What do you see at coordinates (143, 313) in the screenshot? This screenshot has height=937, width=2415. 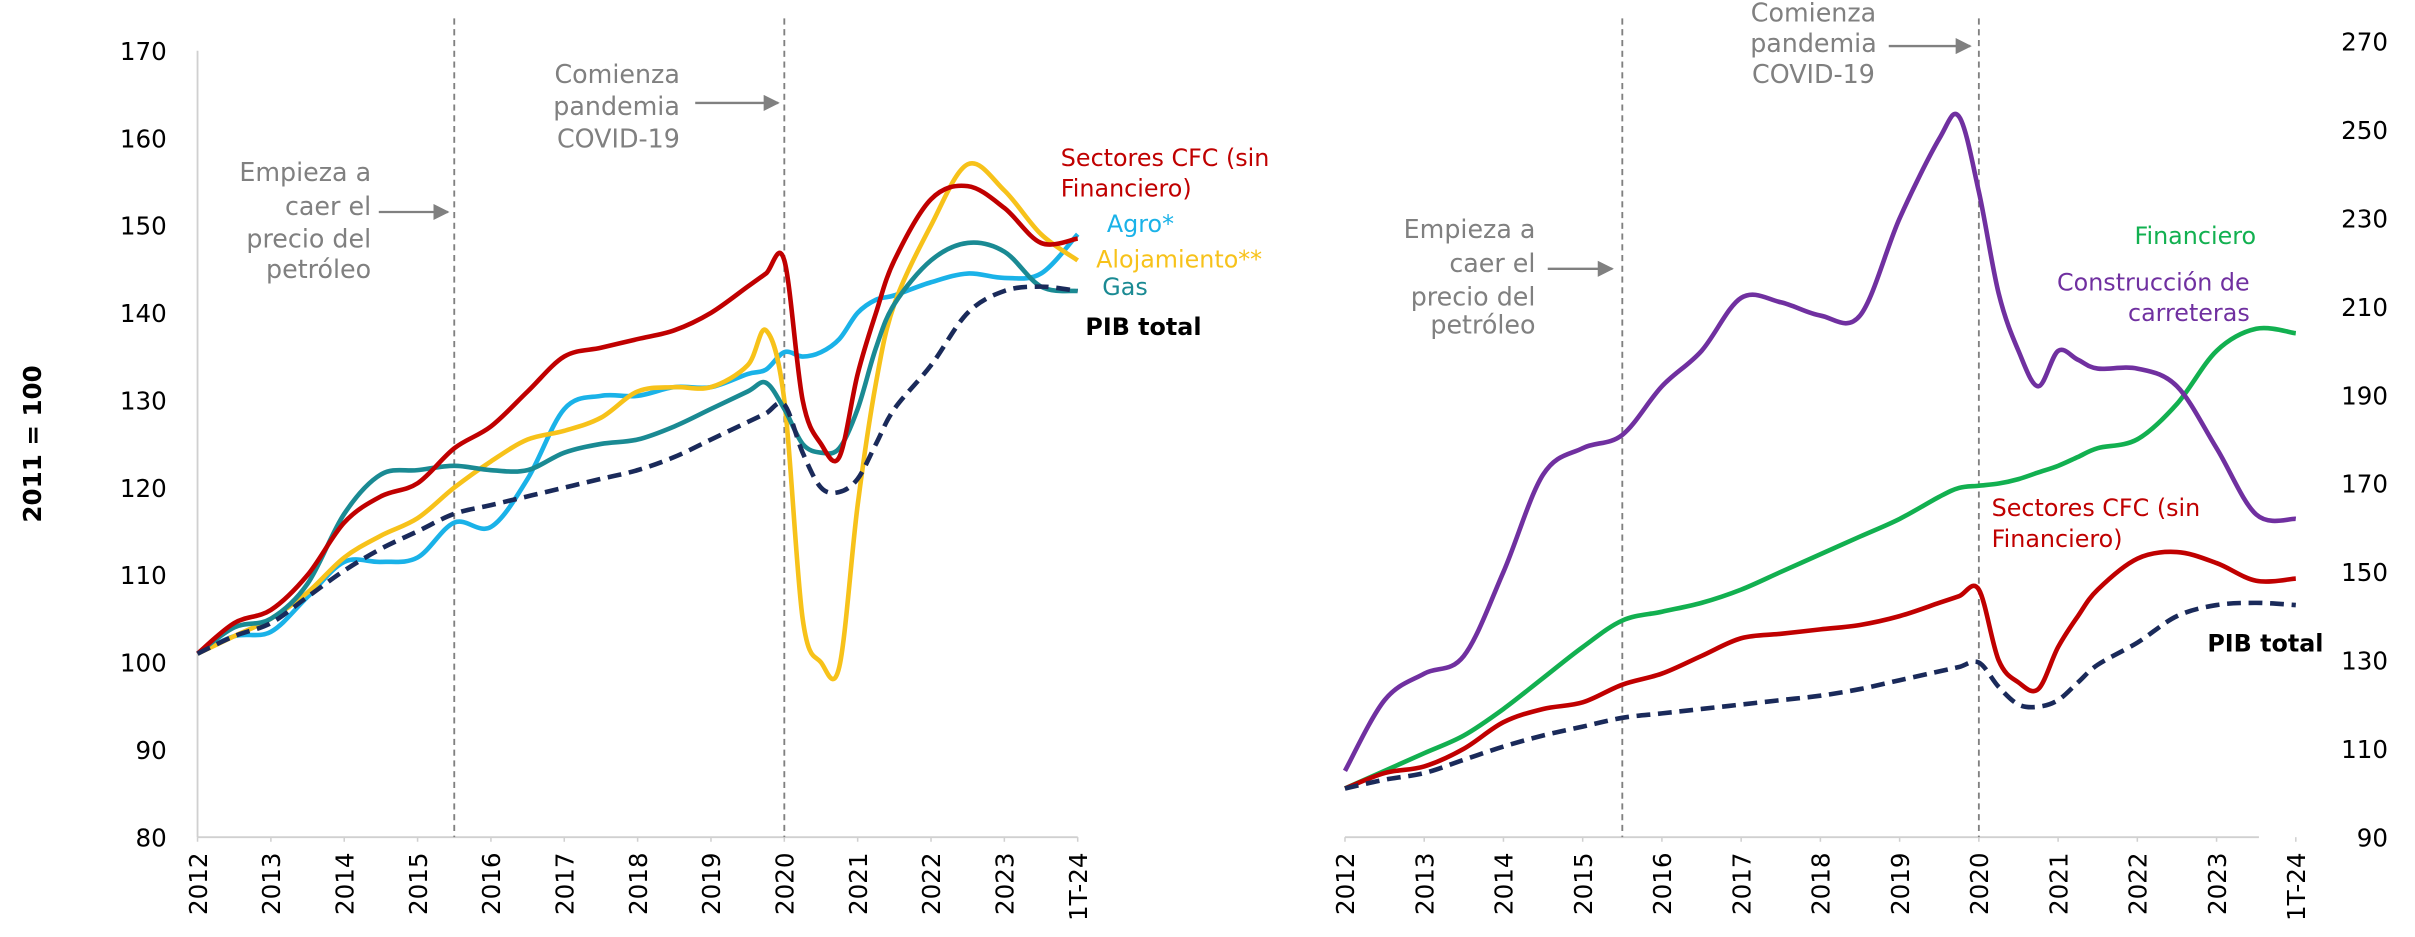 I see `y-tick-label: 140` at bounding box center [143, 313].